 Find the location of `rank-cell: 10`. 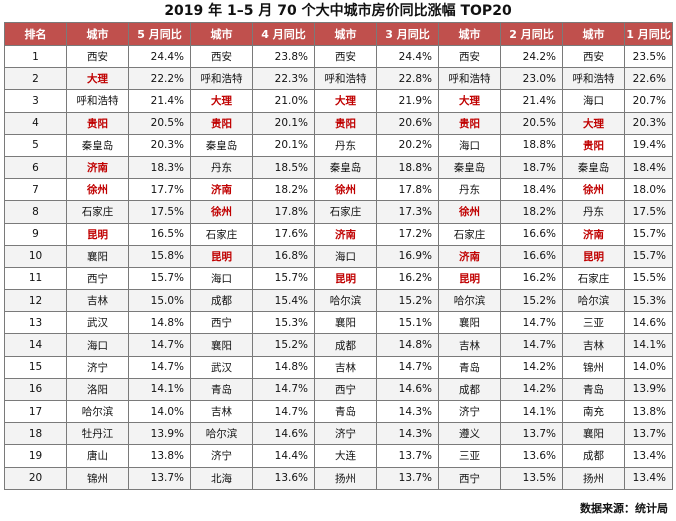

rank-cell: 10 is located at coordinates (35, 256).